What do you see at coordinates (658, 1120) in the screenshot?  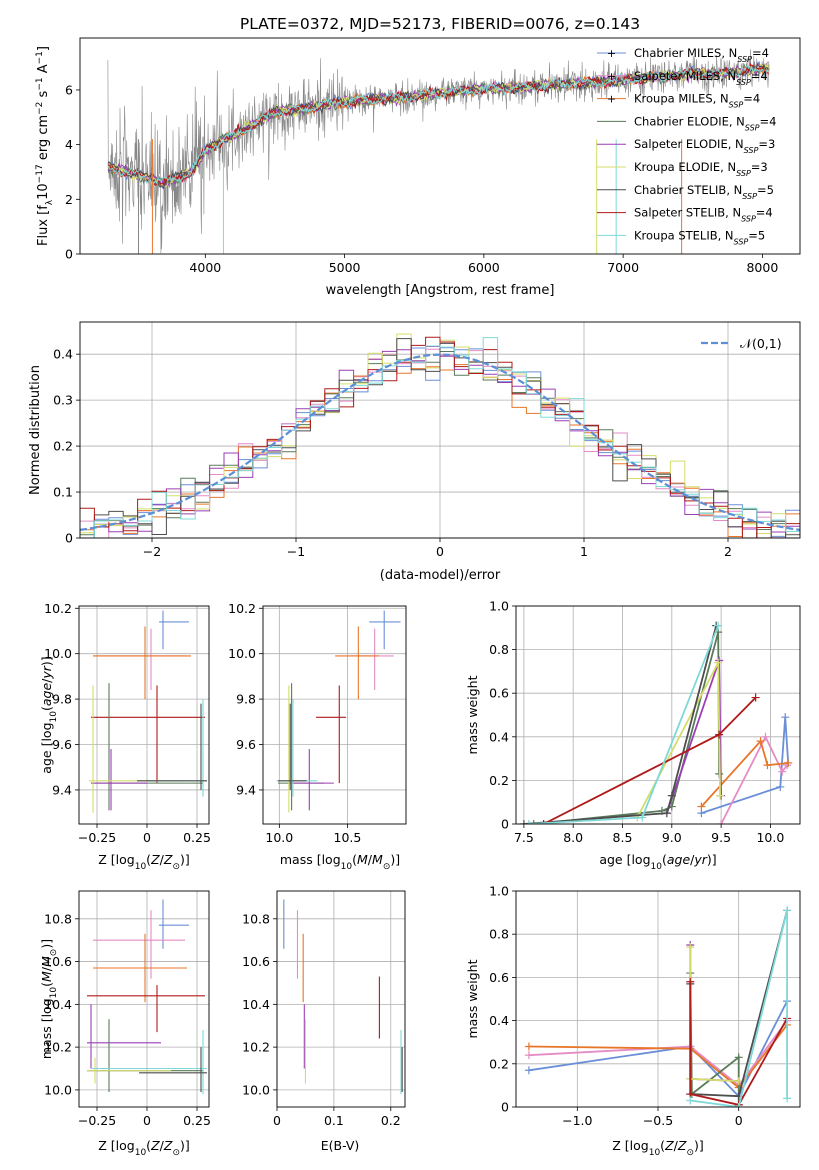 I see `x-tick-label: −0.5` at bounding box center [658, 1120].